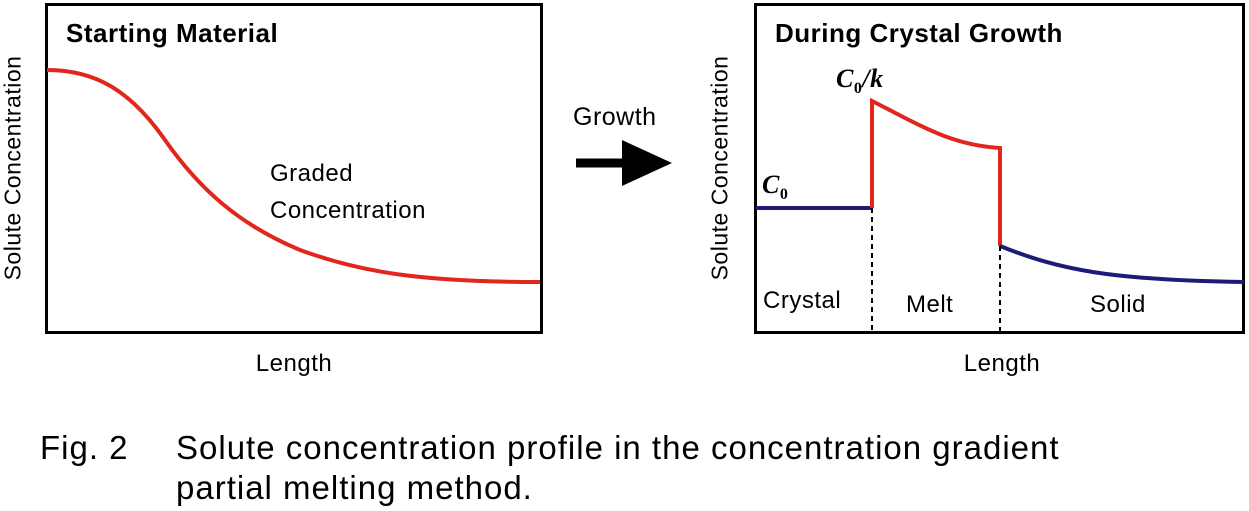 Image resolution: width=1249 pixels, height=511 pixels. I want to click on graded-label-line2: Concentration, so click(348, 210).